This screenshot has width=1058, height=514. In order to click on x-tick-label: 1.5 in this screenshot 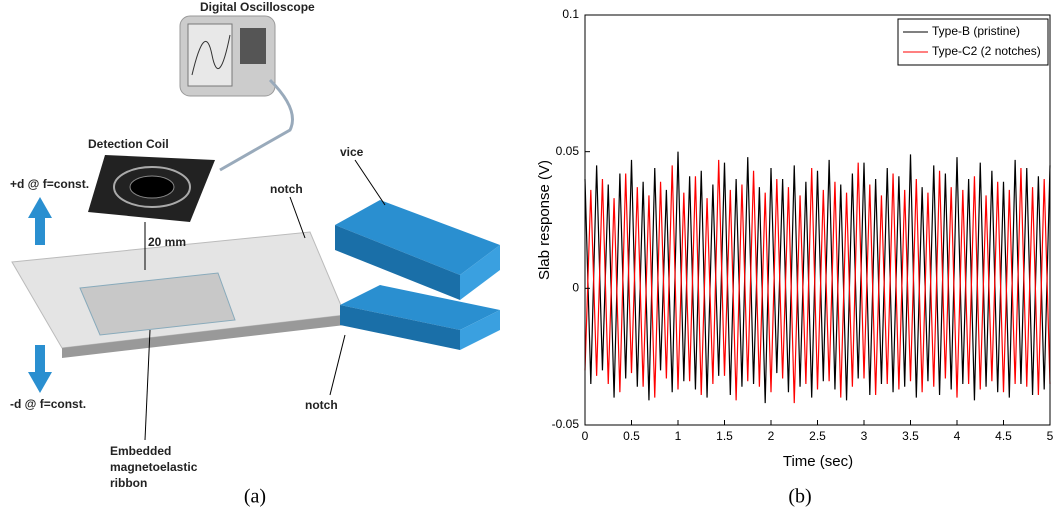, I will do `click(724, 436)`.